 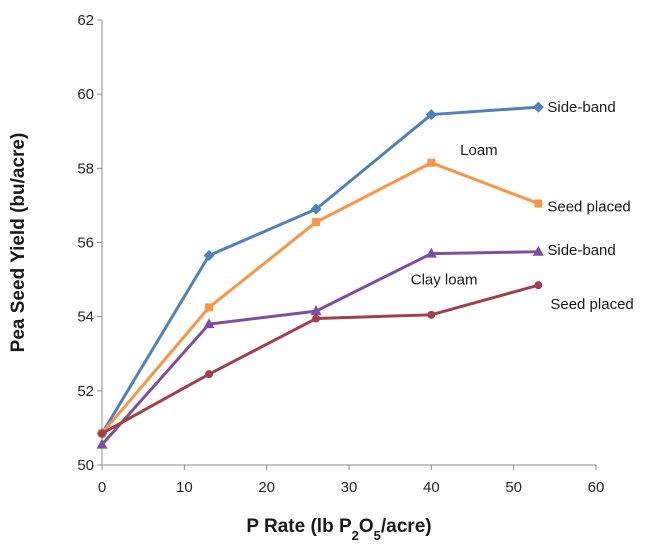 I want to click on group-annotation: Clay loam, so click(x=444, y=280).